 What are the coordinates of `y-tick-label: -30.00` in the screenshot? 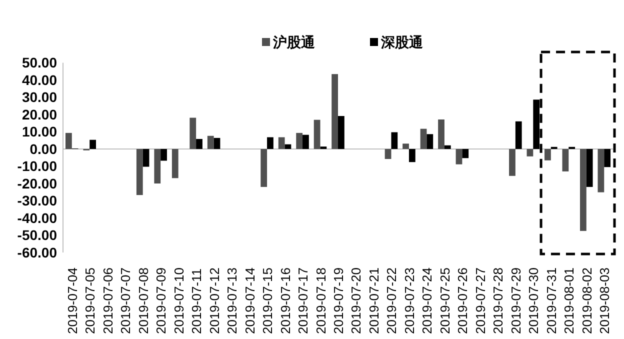 It's located at (37, 200).